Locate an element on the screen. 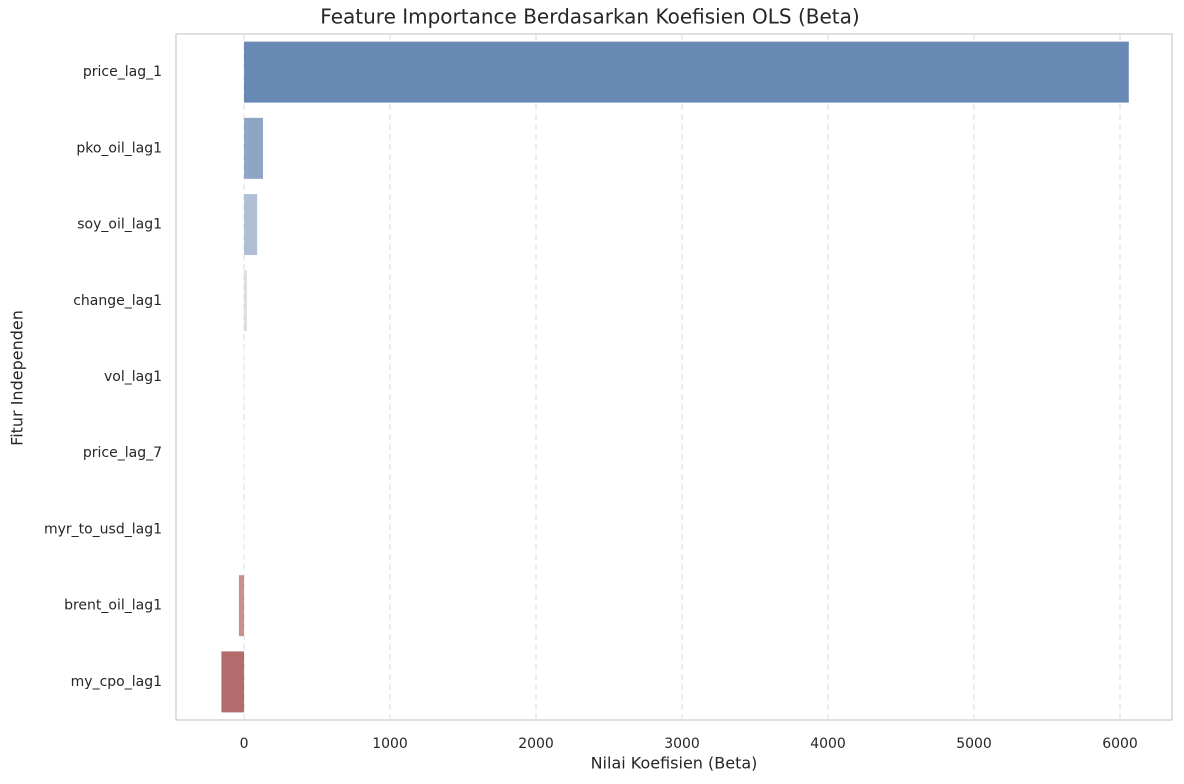 This screenshot has width=1184, height=784. y-tick-label: pko_oil_lag1 is located at coordinates (119, 148).